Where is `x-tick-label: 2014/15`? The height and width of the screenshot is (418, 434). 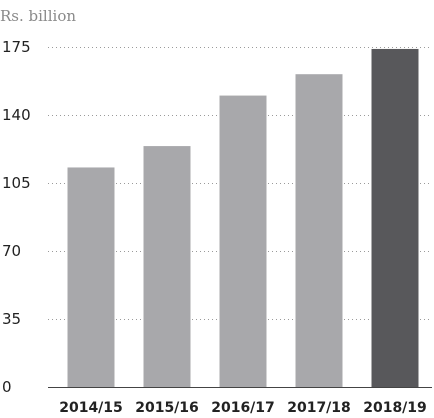 x-tick-label: 2014/15 is located at coordinates (91, 408).